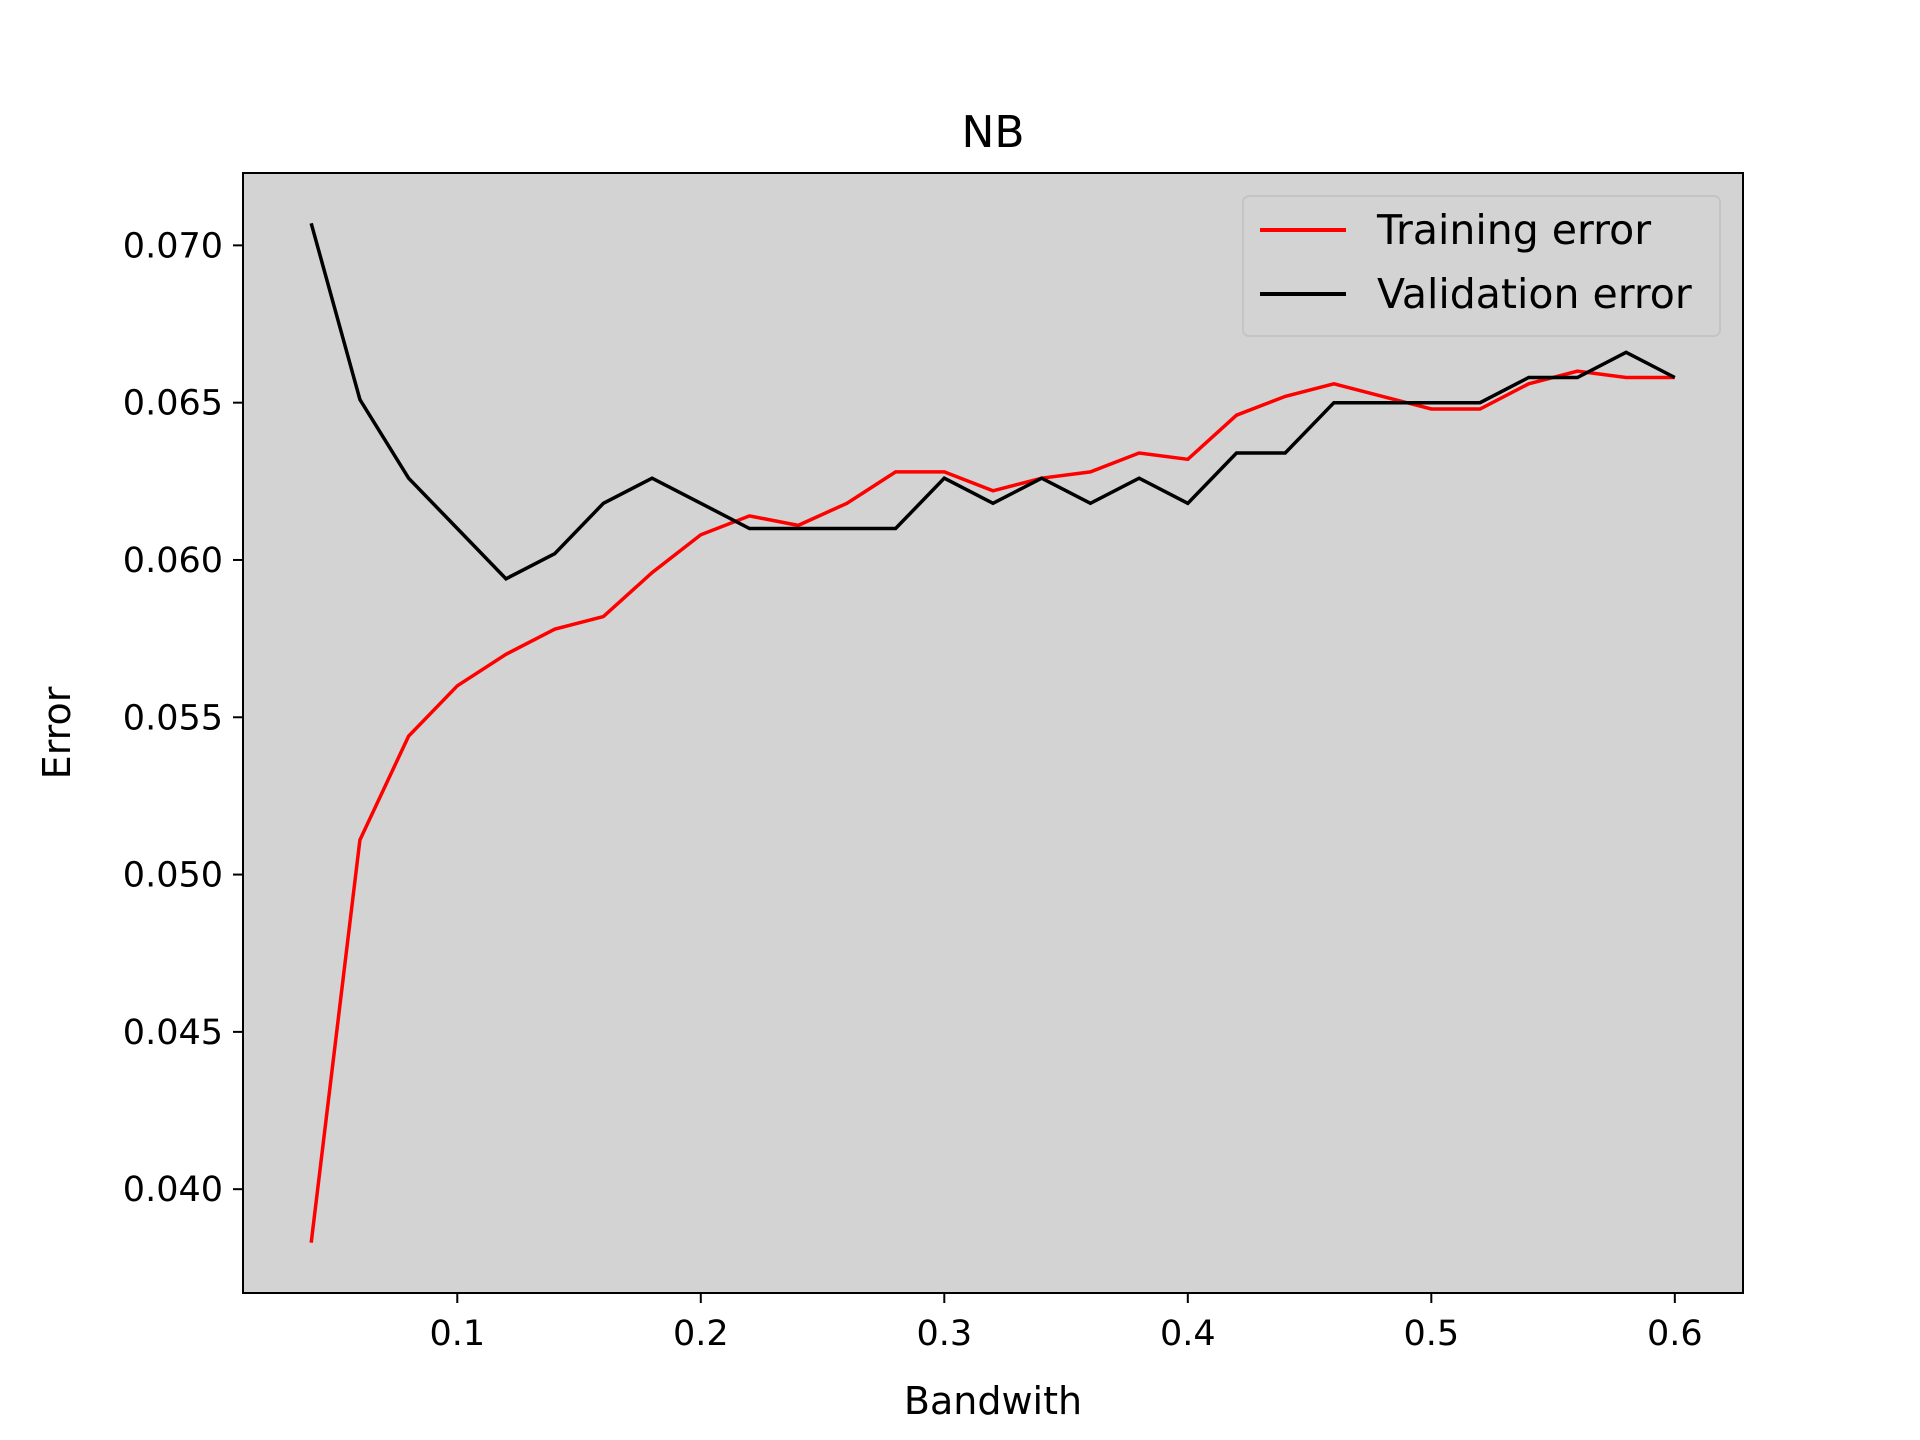 This screenshot has width=1920, height=1440. Describe the element at coordinates (1513, 230) in the screenshot. I see `legend-label-training-error: Training error` at that location.